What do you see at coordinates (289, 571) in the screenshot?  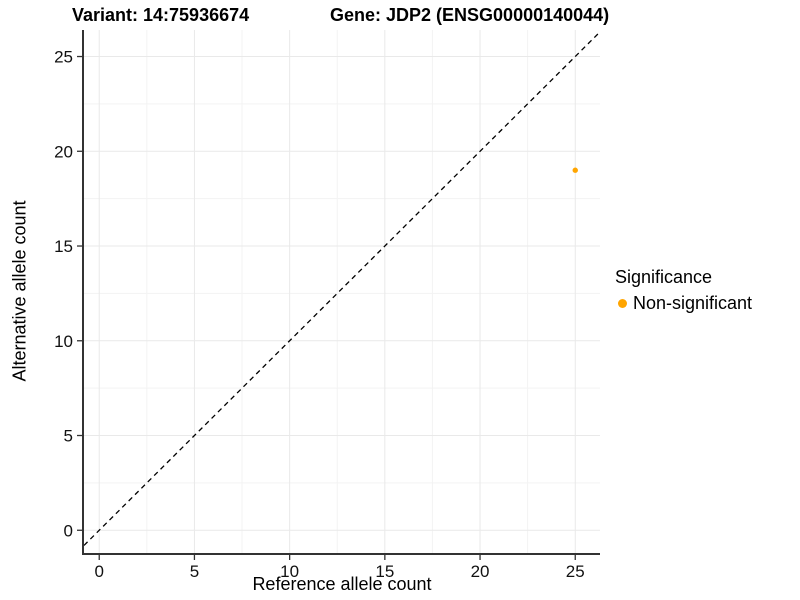 I see `x-tick-label: 10` at bounding box center [289, 571].